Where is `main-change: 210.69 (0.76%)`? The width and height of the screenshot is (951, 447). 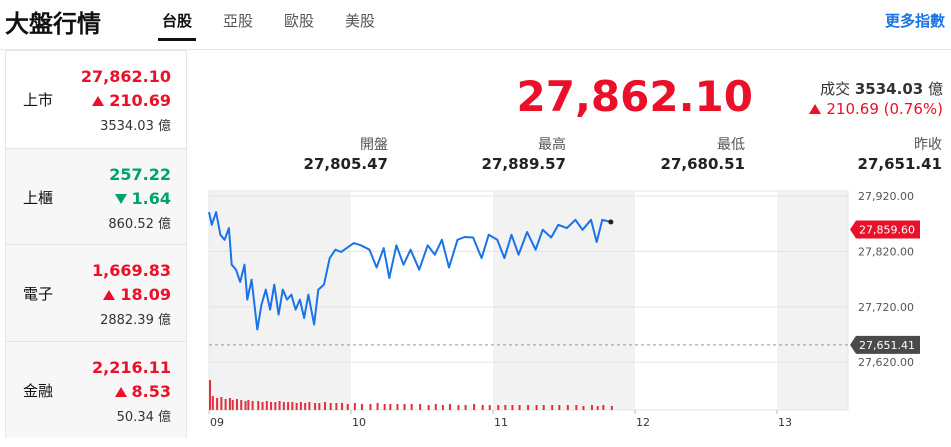 main-change: 210.69 (0.76%) is located at coordinates (876, 109).